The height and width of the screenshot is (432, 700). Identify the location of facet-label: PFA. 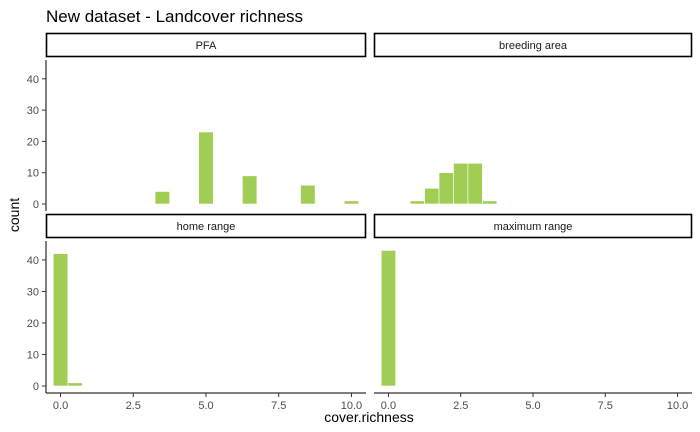
(206, 46).